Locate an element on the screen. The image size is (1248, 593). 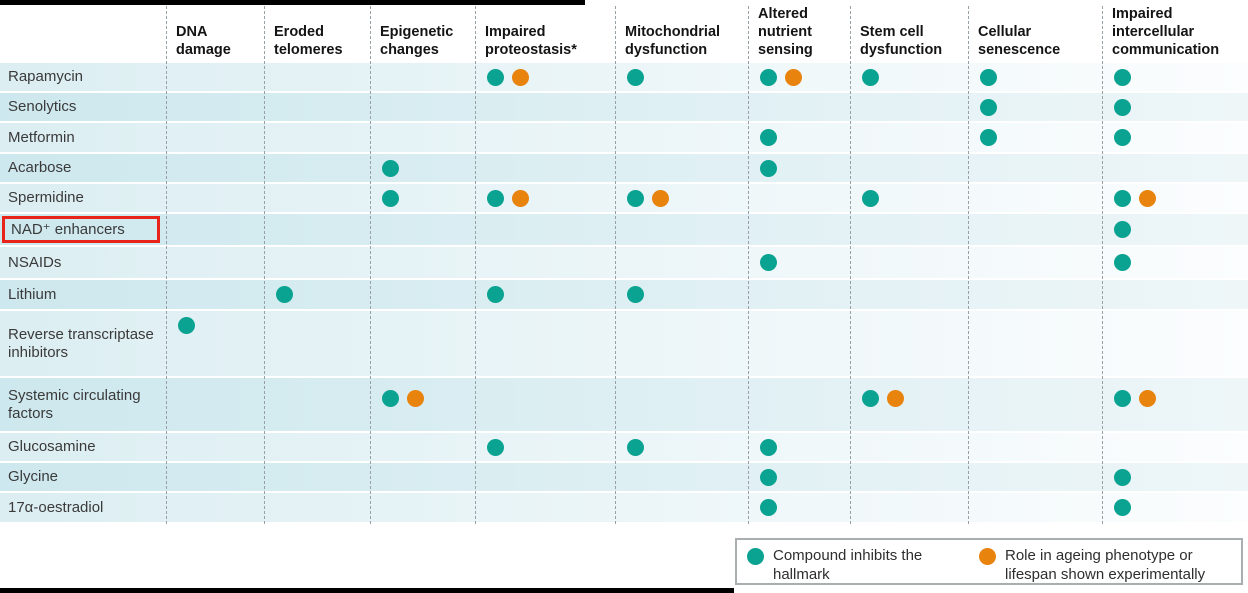
column-header: DNA damage is located at coordinates (203, 41).